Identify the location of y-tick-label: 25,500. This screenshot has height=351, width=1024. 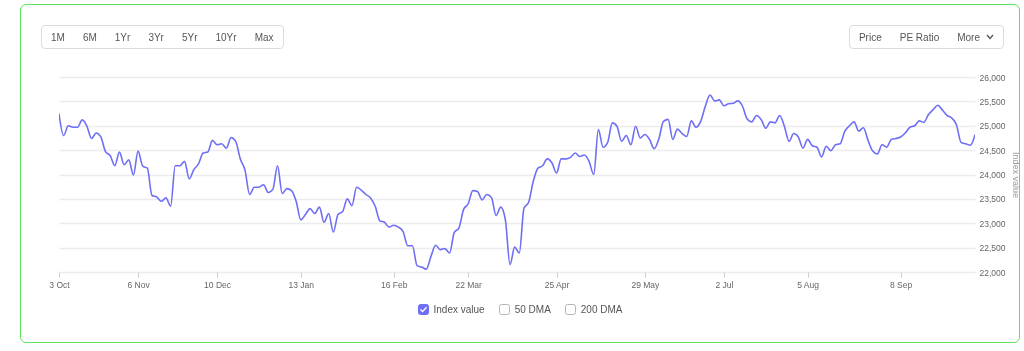
(992, 101).